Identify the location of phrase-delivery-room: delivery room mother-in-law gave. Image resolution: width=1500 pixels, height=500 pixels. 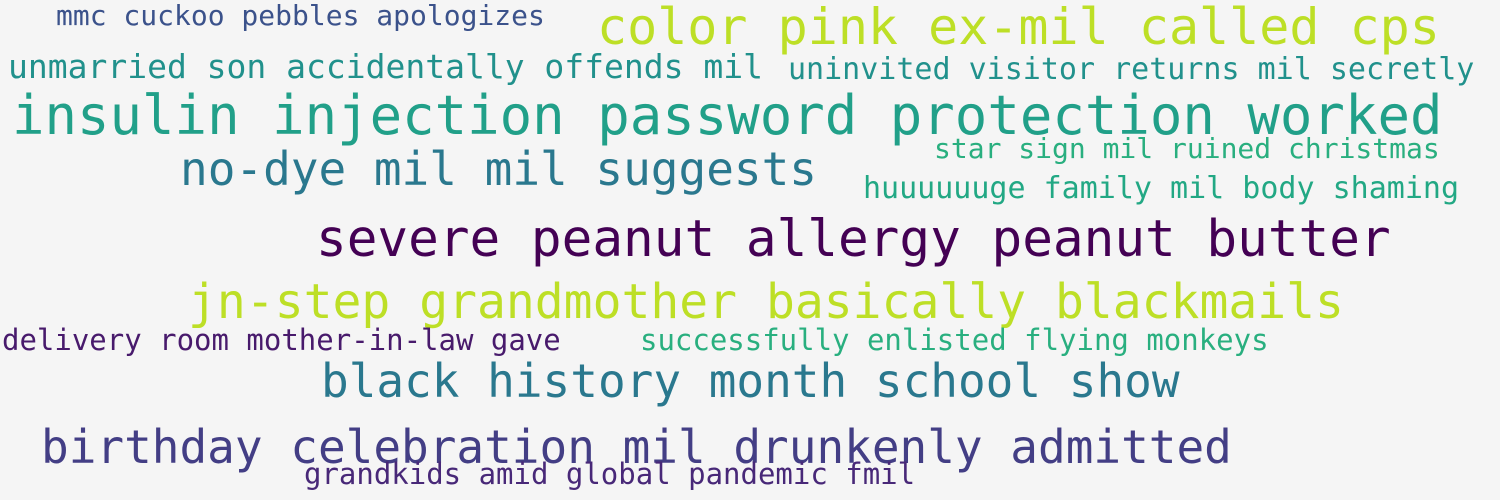
(281, 340).